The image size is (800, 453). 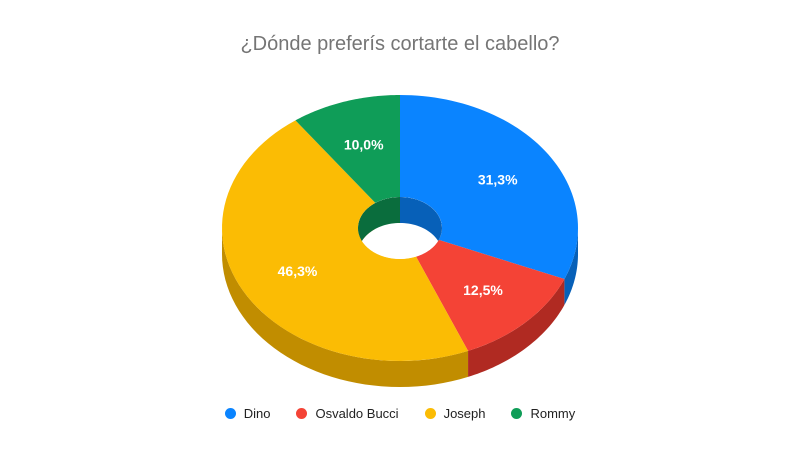 What do you see at coordinates (357, 413) in the screenshot?
I see `legend-label-osvaldo-bucci: Osvaldo Bucci` at bounding box center [357, 413].